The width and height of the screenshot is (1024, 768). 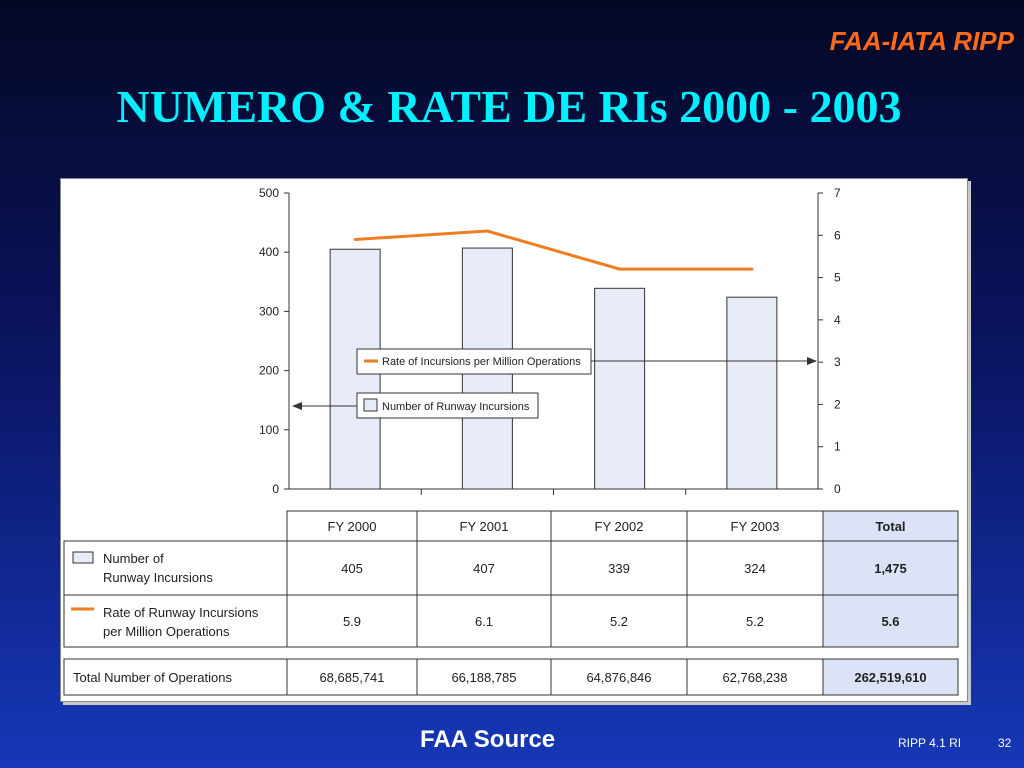 I want to click on operations-total-cell: 262,519,610, so click(x=890, y=677).